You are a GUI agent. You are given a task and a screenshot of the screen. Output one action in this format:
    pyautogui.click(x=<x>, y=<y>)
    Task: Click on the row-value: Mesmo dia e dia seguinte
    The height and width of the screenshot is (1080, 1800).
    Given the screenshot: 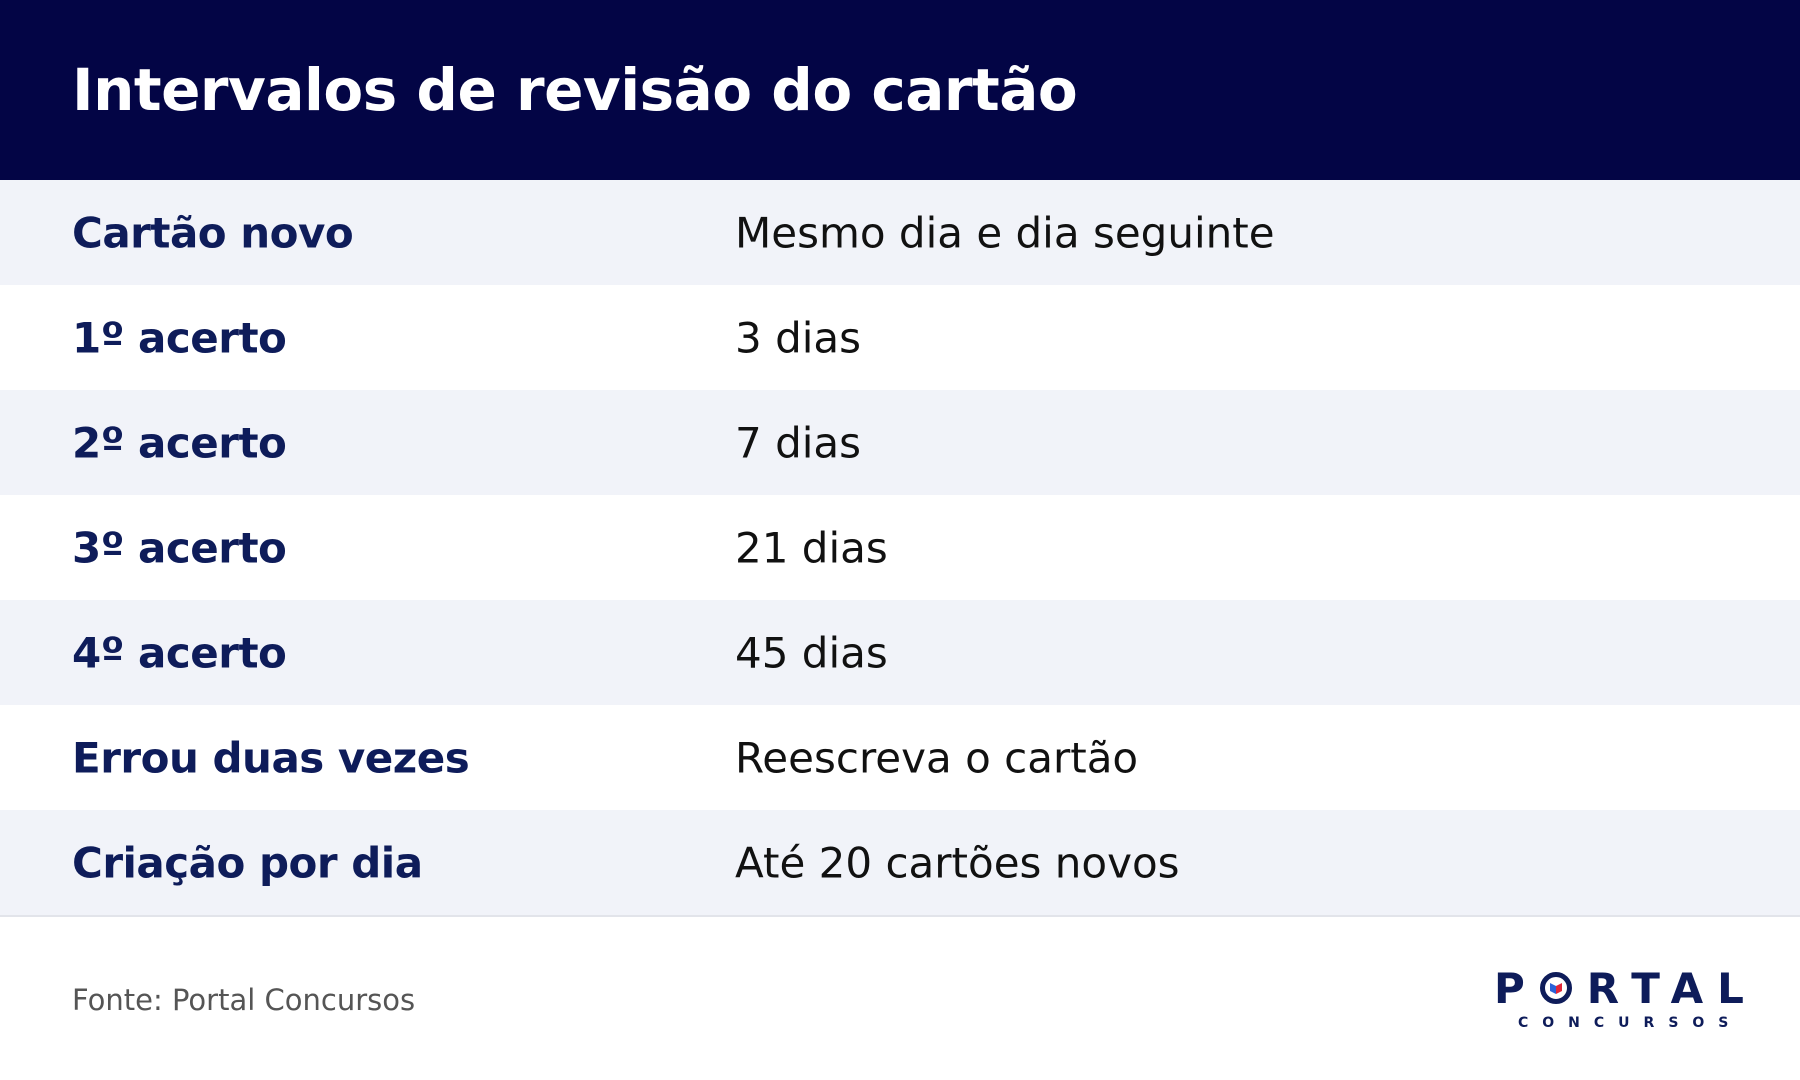 What is the action you would take?
    pyautogui.click(x=1005, y=232)
    